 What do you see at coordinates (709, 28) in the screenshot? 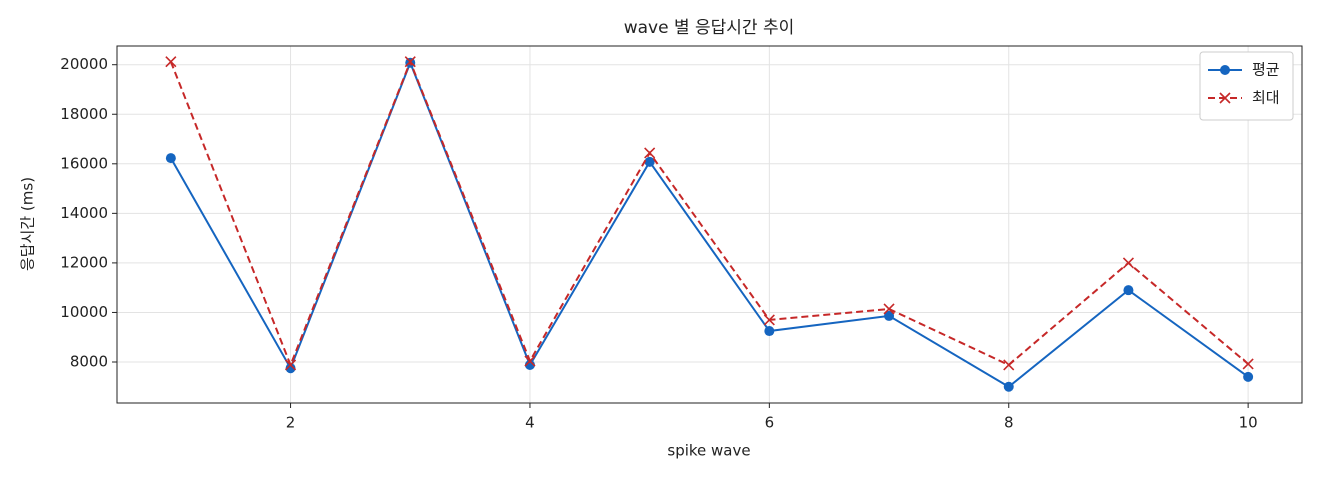
I see `chart-title: wave 별 응답시간 추이` at bounding box center [709, 28].